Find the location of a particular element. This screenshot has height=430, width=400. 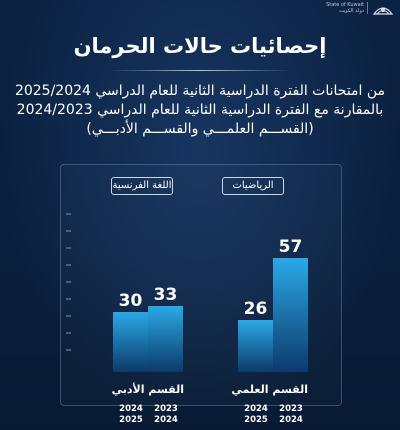

section-label-literary: القسم الأدبي is located at coordinates (147, 389).